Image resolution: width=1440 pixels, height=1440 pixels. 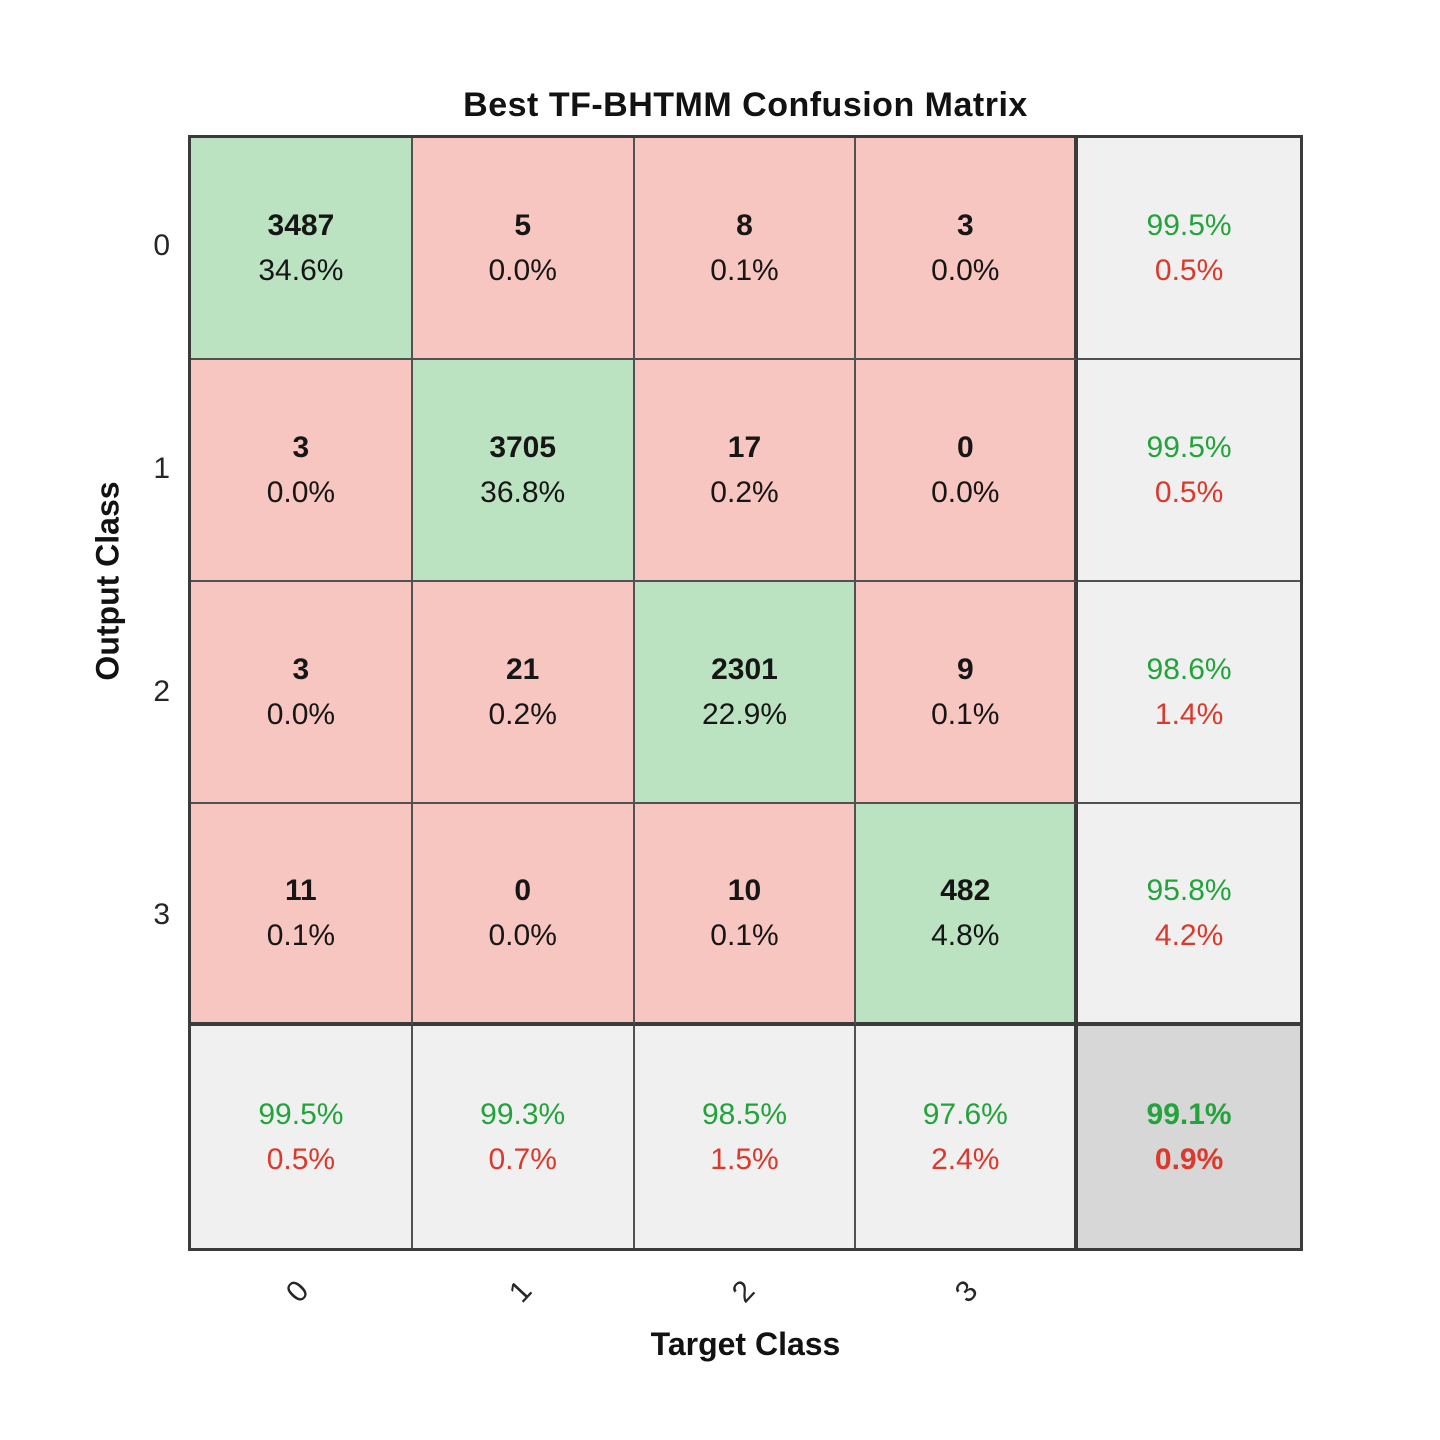 I want to click on matrix-cell-0-3: 3 0.0%, so click(x=967, y=249).